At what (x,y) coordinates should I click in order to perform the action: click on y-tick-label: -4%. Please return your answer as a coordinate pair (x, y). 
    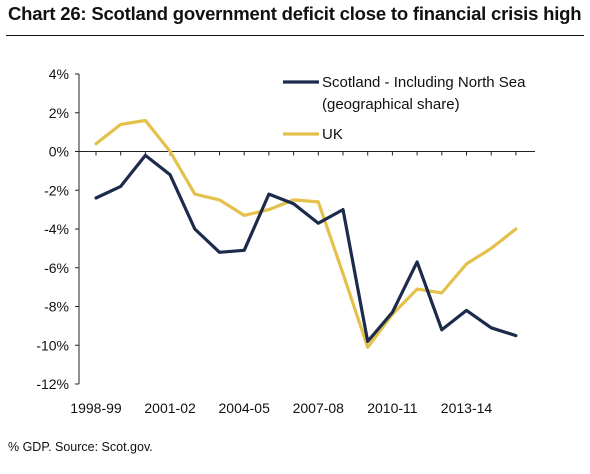
    Looking at the image, I should click on (56, 229).